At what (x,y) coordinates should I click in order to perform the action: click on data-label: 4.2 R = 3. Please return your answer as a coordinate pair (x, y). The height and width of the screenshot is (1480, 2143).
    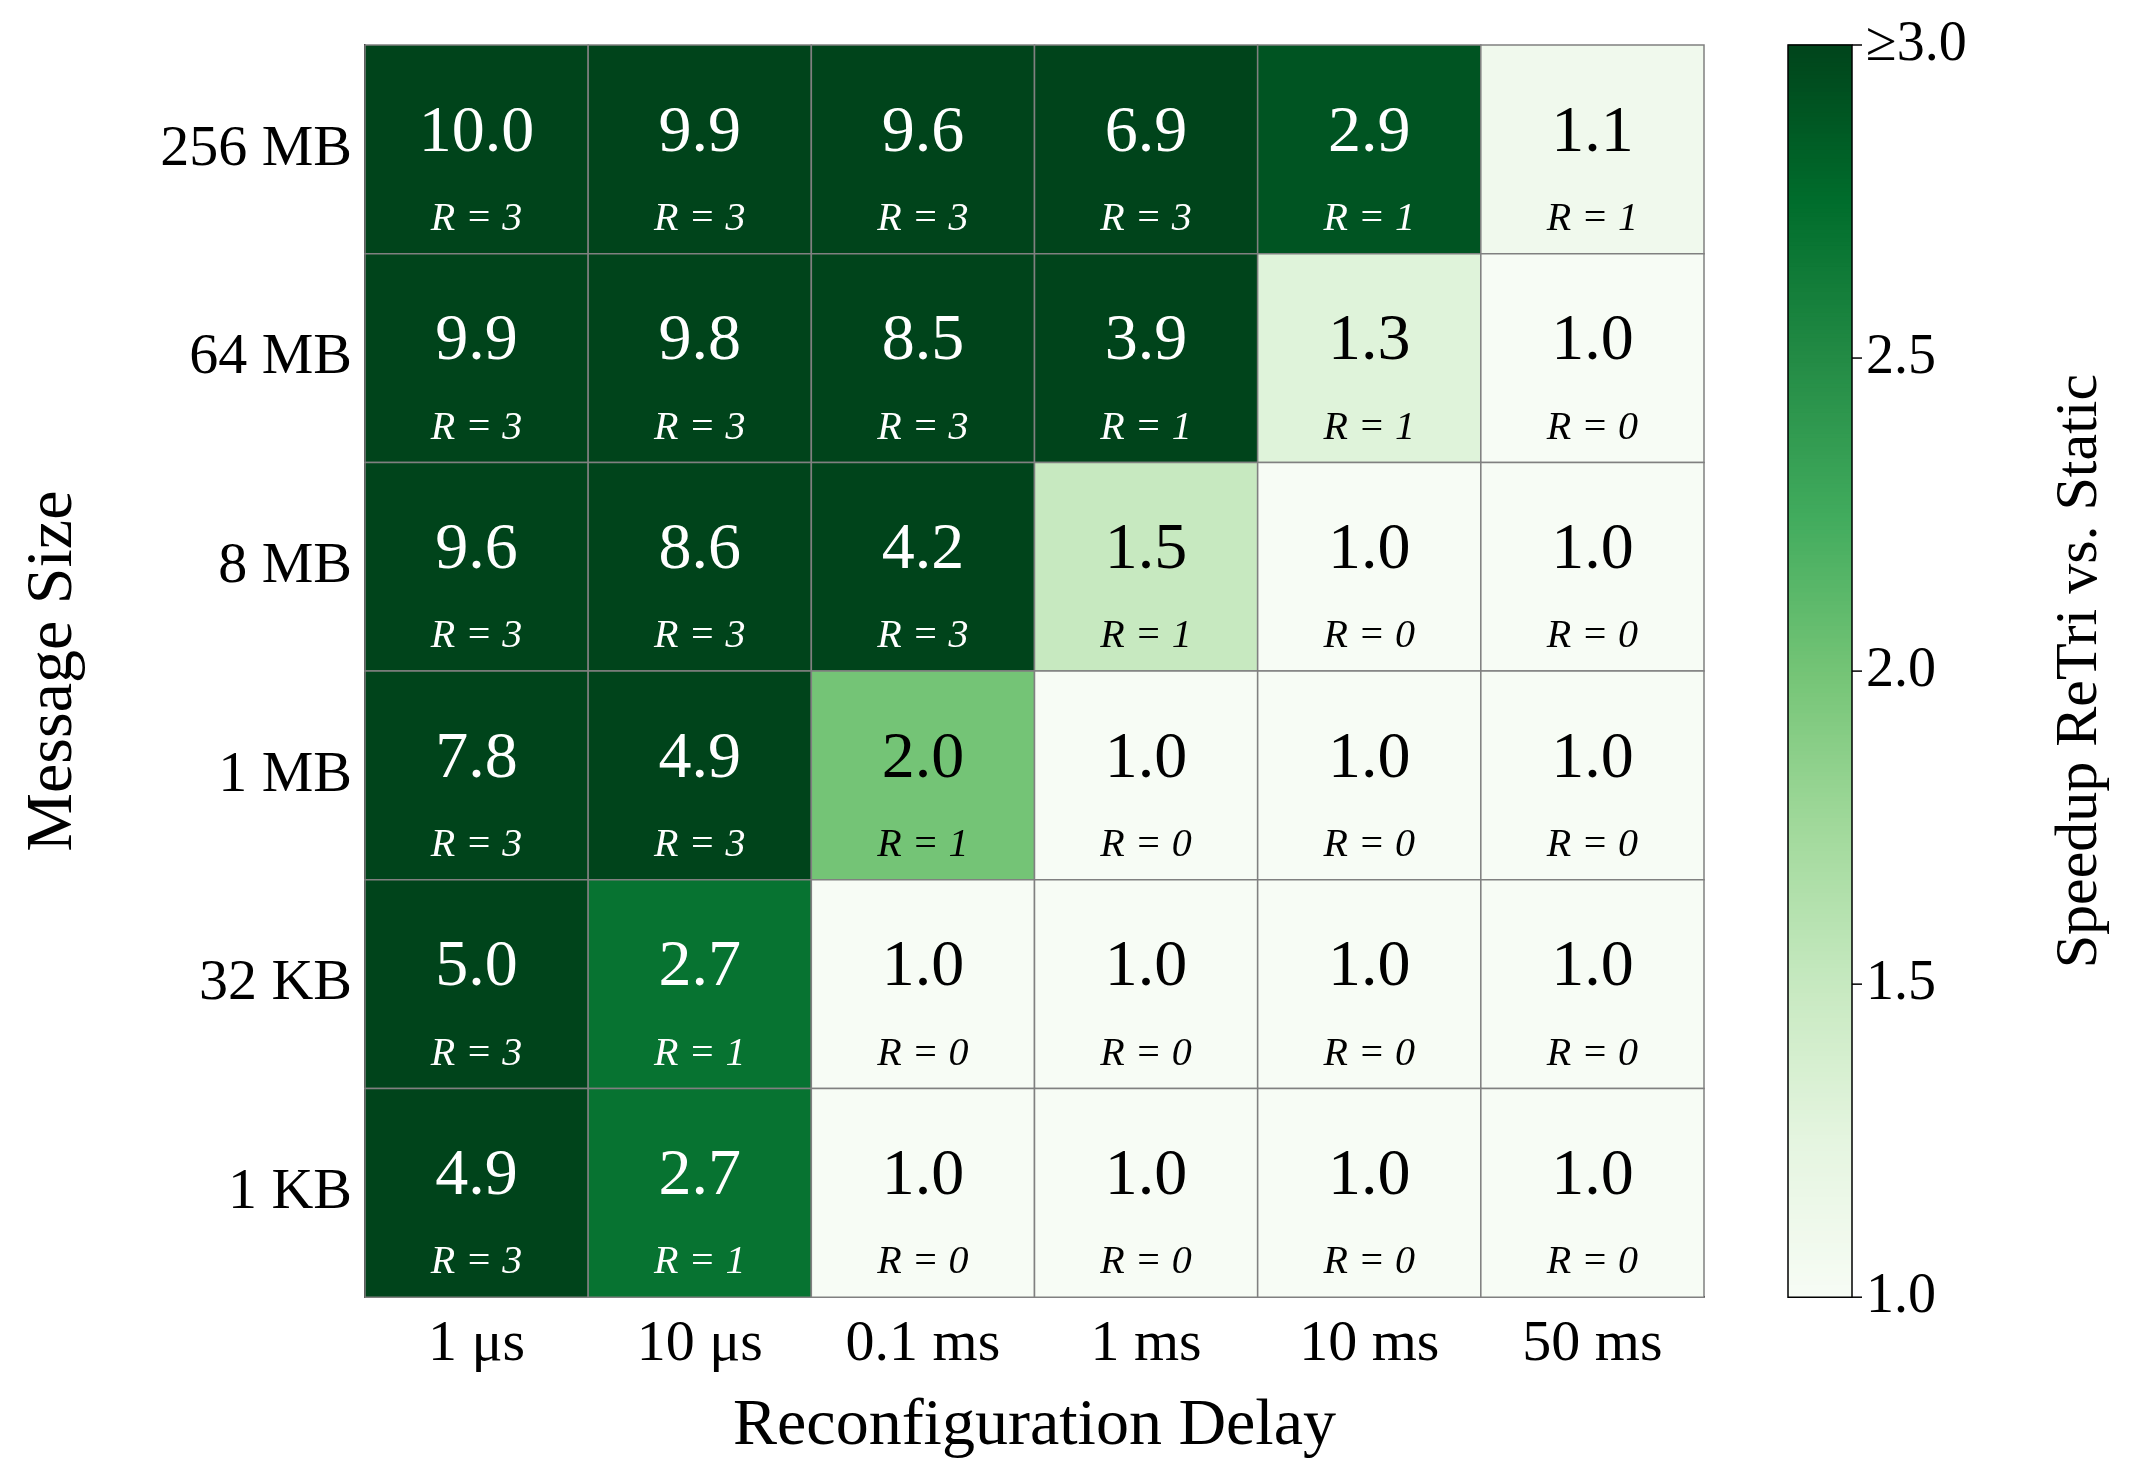
    Looking at the image, I should click on (922, 583).